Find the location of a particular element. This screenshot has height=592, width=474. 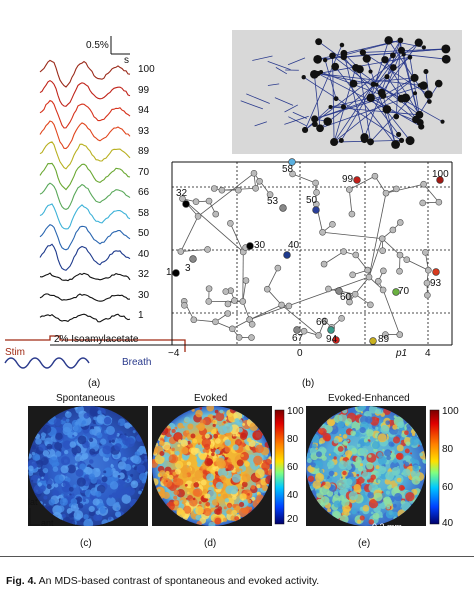

colorbar-e-tick: 60 is located at coordinates (447, 487).